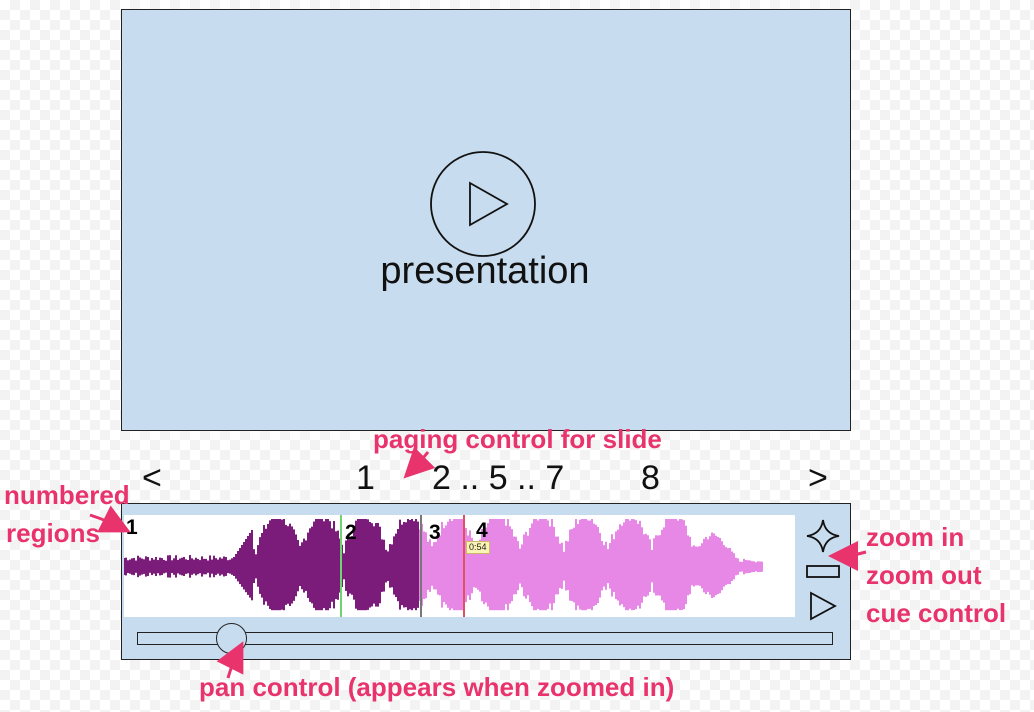 This screenshot has height=712, width=1034. I want to click on pager-page-range: 2 .. 5 .. 7, so click(498, 478).